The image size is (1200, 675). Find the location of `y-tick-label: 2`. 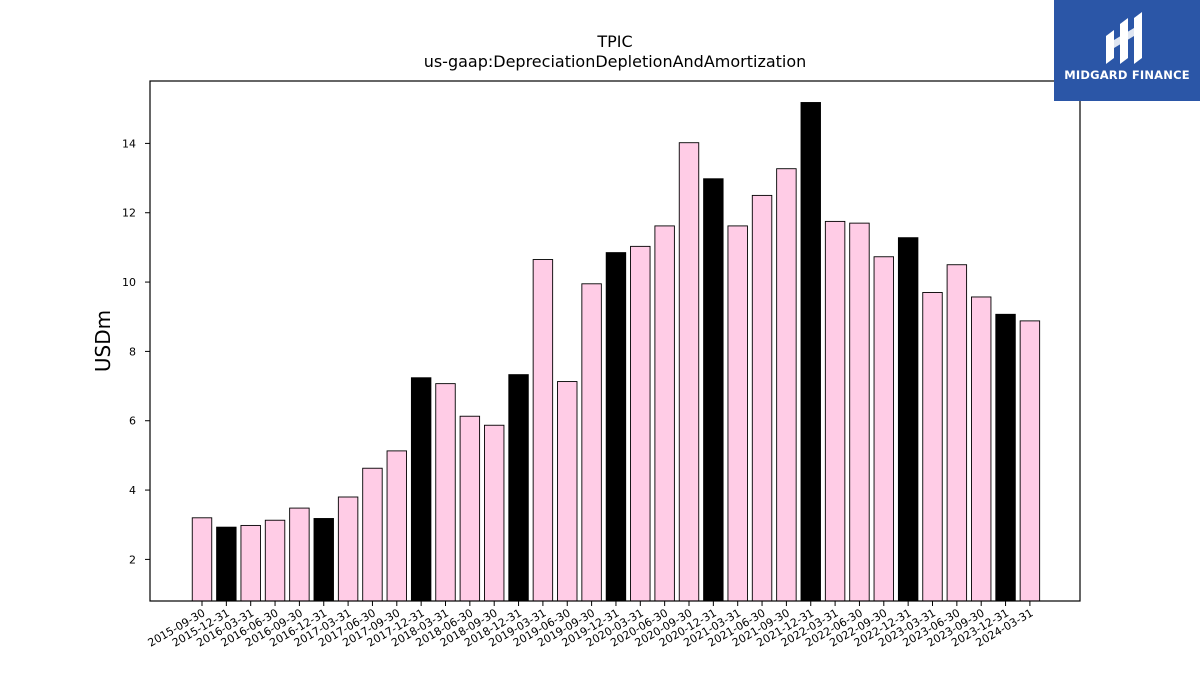

y-tick-label: 2 is located at coordinates (132, 559).